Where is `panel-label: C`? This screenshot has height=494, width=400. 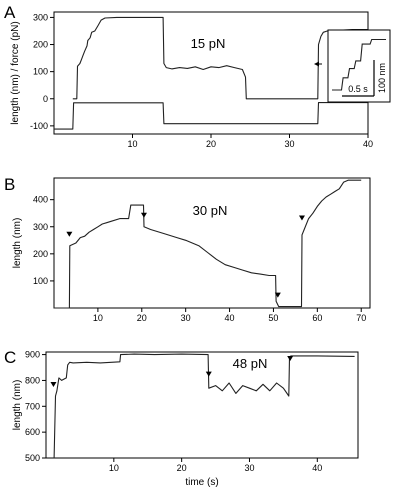 panel-label: C is located at coordinates (10, 357).